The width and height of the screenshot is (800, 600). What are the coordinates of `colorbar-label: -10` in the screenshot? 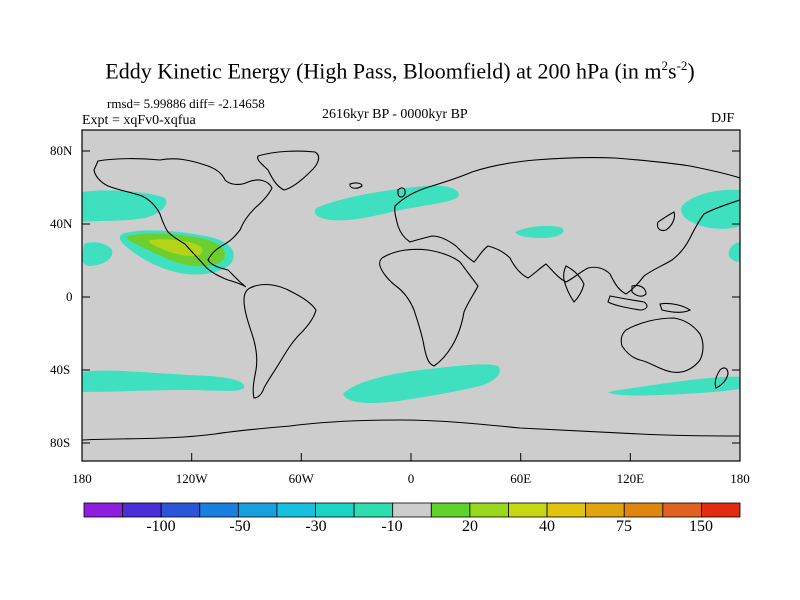 It's located at (392, 526).